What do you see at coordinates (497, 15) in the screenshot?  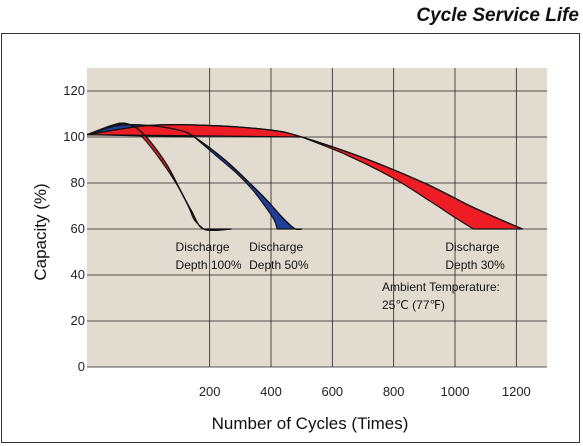 I see `chart-title: Cycle Service Life` at bounding box center [497, 15].